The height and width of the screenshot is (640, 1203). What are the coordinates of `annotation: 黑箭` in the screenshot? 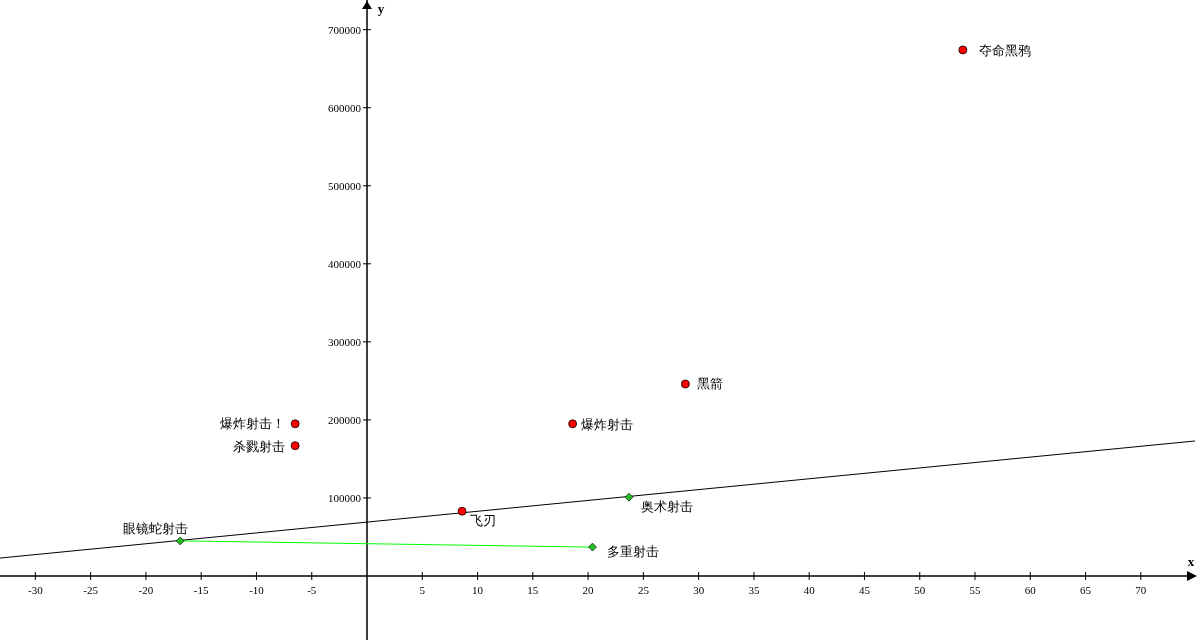 It's located at (710, 383).